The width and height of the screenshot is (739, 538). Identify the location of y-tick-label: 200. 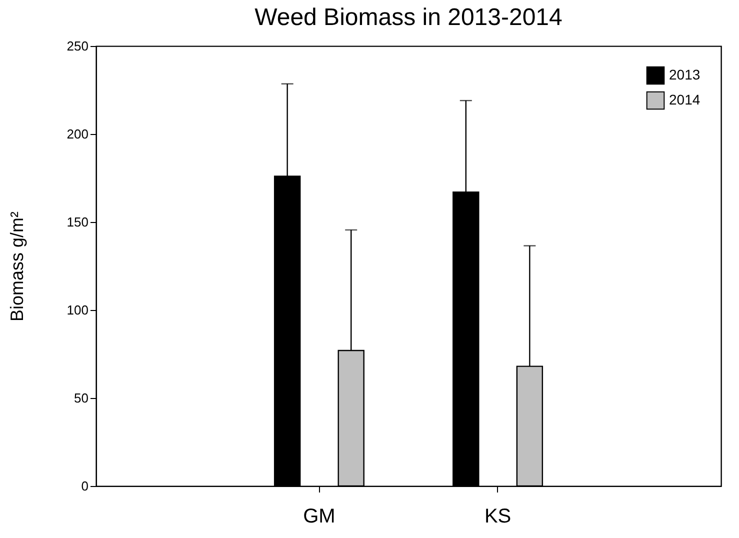
(77, 134).